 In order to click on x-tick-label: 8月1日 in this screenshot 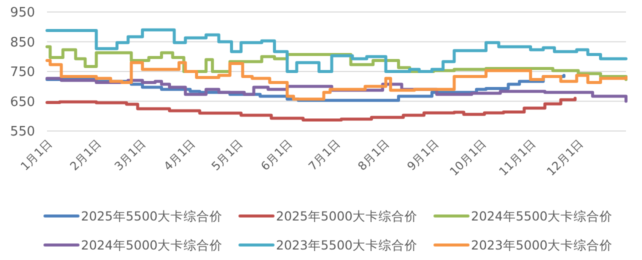, I will do `click(373, 155)`.